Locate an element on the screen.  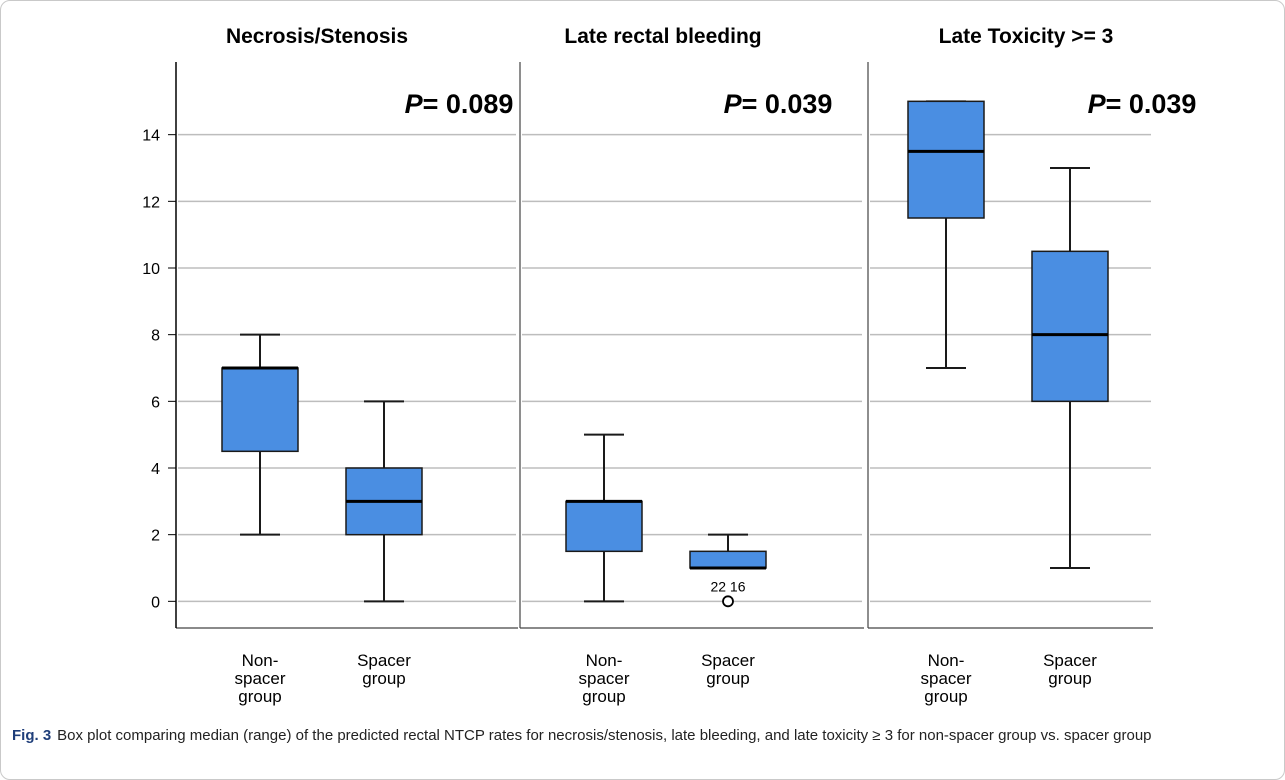
box-2: 22 16 is located at coordinates (728, 570).